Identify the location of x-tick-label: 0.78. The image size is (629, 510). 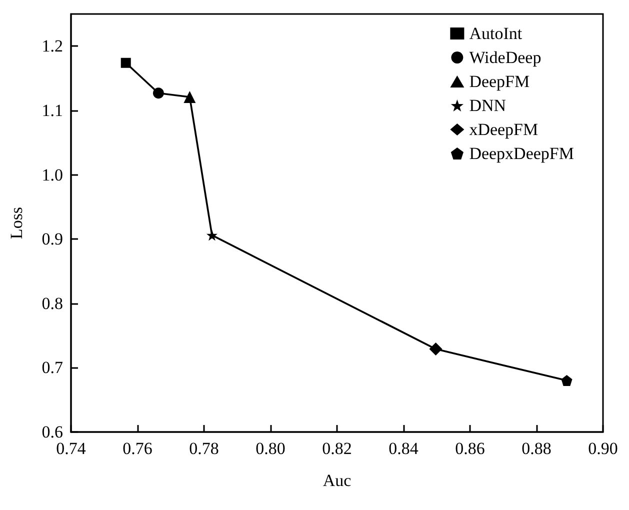
(204, 448).